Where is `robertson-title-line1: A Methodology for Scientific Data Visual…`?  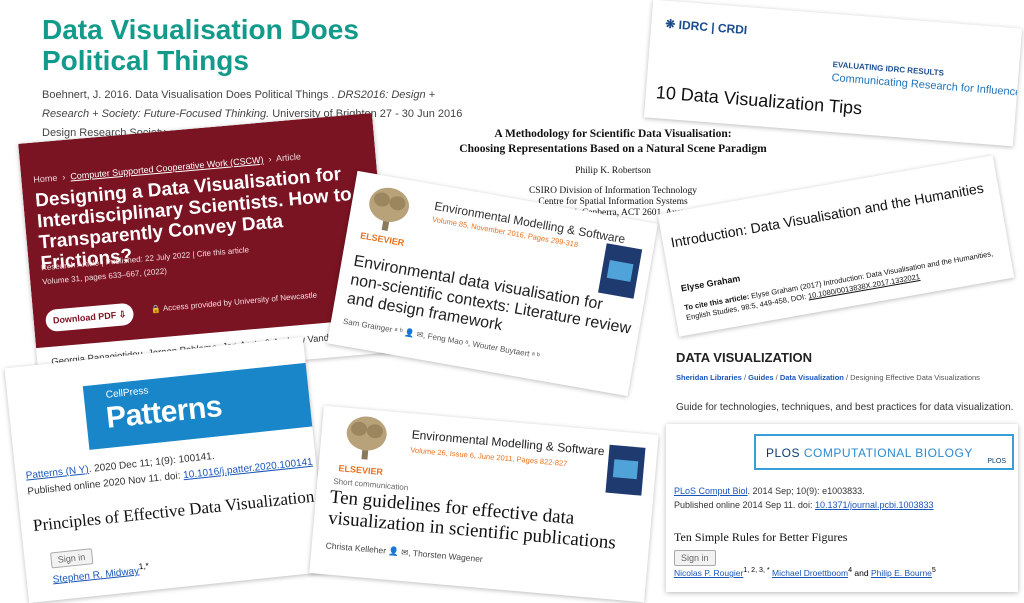
robertson-title-line1: A Methodology for Scientific Data Visual… is located at coordinates (613, 134).